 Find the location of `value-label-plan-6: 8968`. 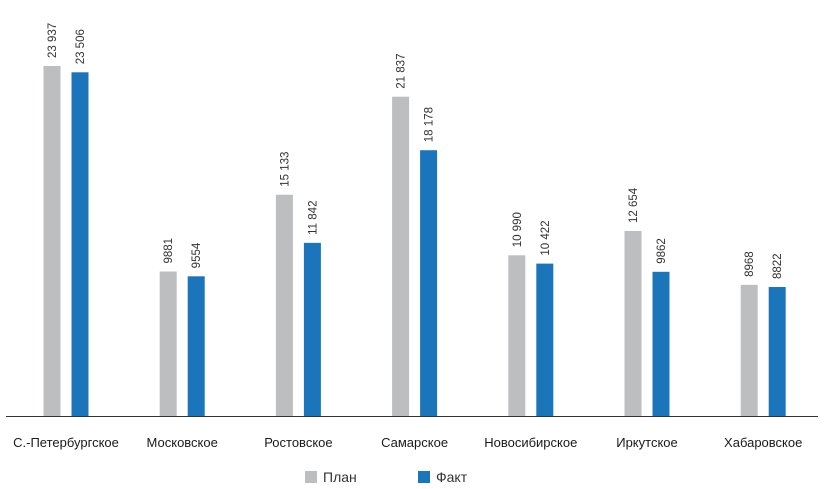

value-label-plan-6: 8968 is located at coordinates (750, 264).